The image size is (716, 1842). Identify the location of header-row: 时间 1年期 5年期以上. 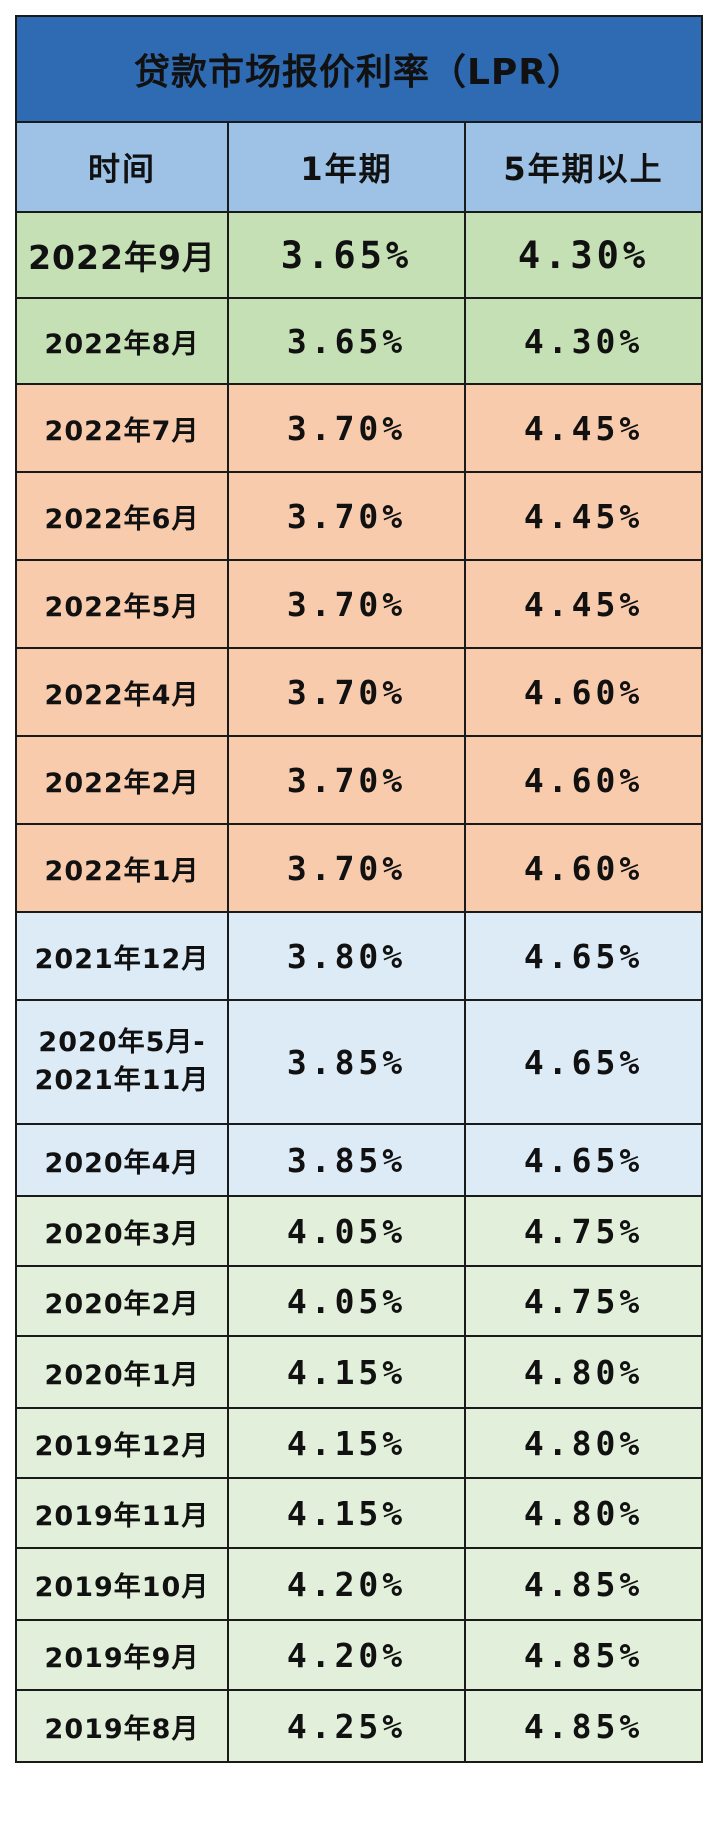
(359, 167).